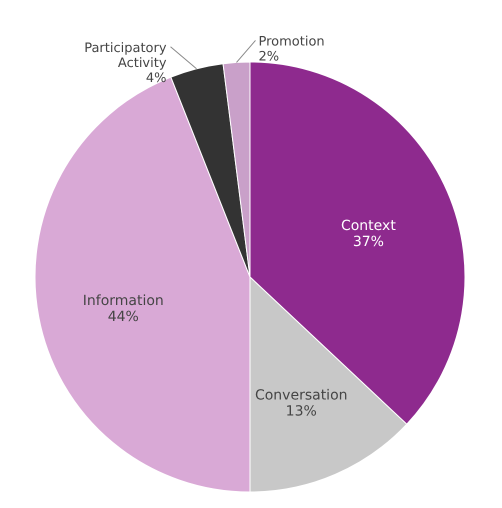 Image resolution: width=502 pixels, height=508 pixels. I want to click on slice-label: Participatory Activity, so click(125, 55).